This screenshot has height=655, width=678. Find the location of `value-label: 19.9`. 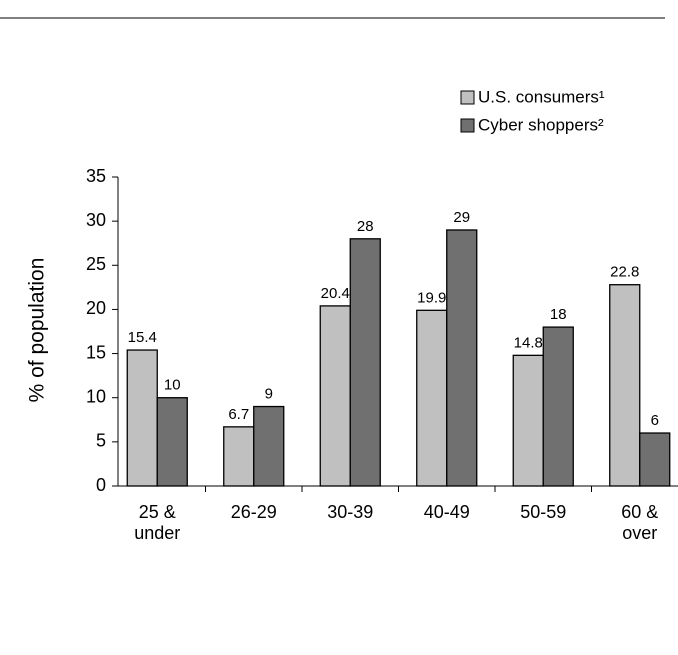

value-label: 19.9 is located at coordinates (431, 297).